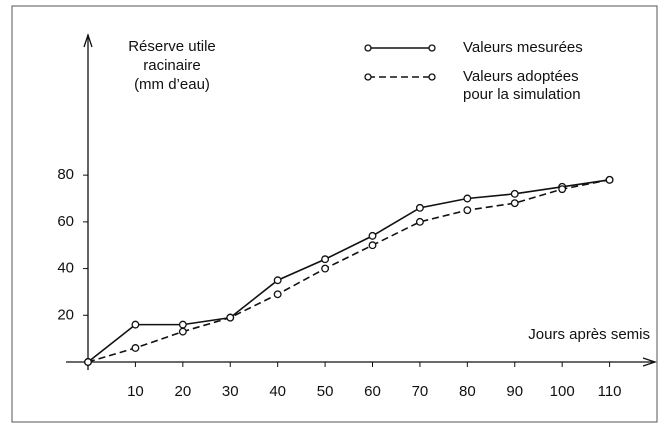 This screenshot has width=663, height=426. Describe the element at coordinates (589, 334) in the screenshot. I see `x-axis-label: Jours après semis` at that location.